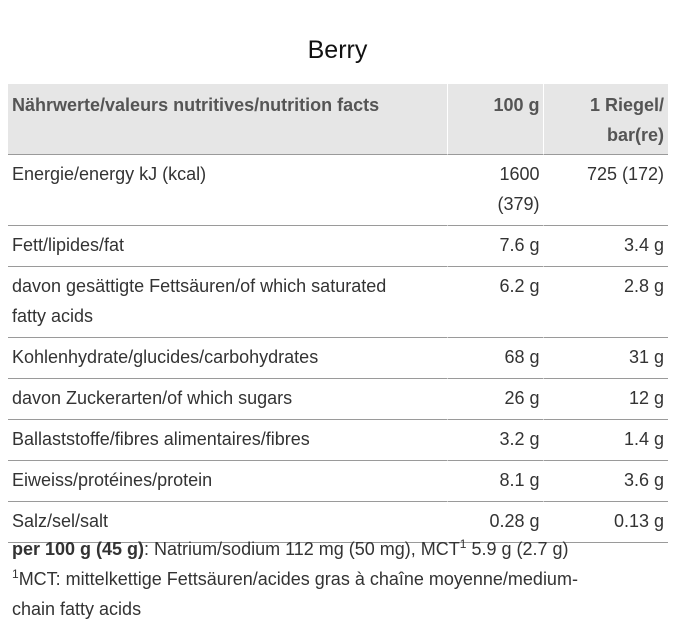 Image resolution: width=685 pixels, height=625 pixels. Describe the element at coordinates (496, 190) in the screenshot. I see `row-value-100g: 1600 (379)` at that location.